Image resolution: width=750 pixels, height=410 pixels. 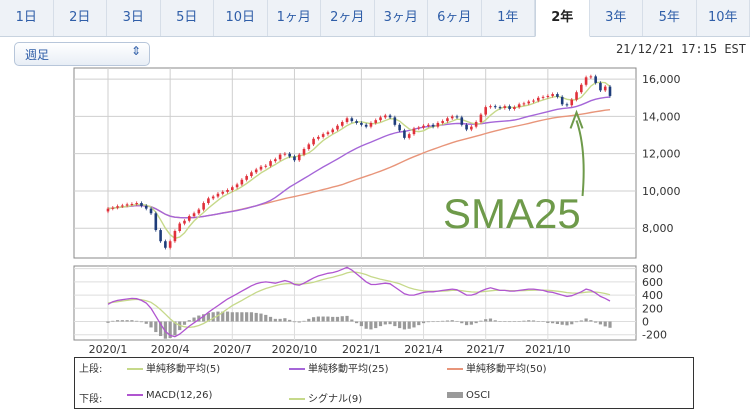 What do you see at coordinates (179, 395) in the screenshot?
I see `legend-macd-label: MACD(12,26)` at bounding box center [179, 395].